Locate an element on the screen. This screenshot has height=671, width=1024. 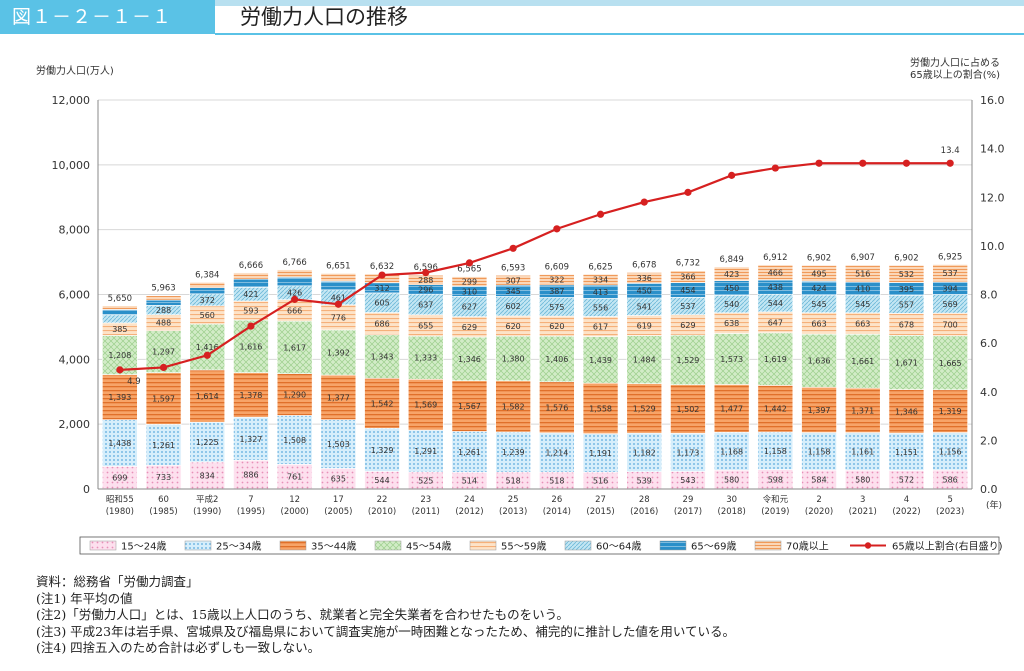
segment-value-label: 1,542 is located at coordinates (382, 403).